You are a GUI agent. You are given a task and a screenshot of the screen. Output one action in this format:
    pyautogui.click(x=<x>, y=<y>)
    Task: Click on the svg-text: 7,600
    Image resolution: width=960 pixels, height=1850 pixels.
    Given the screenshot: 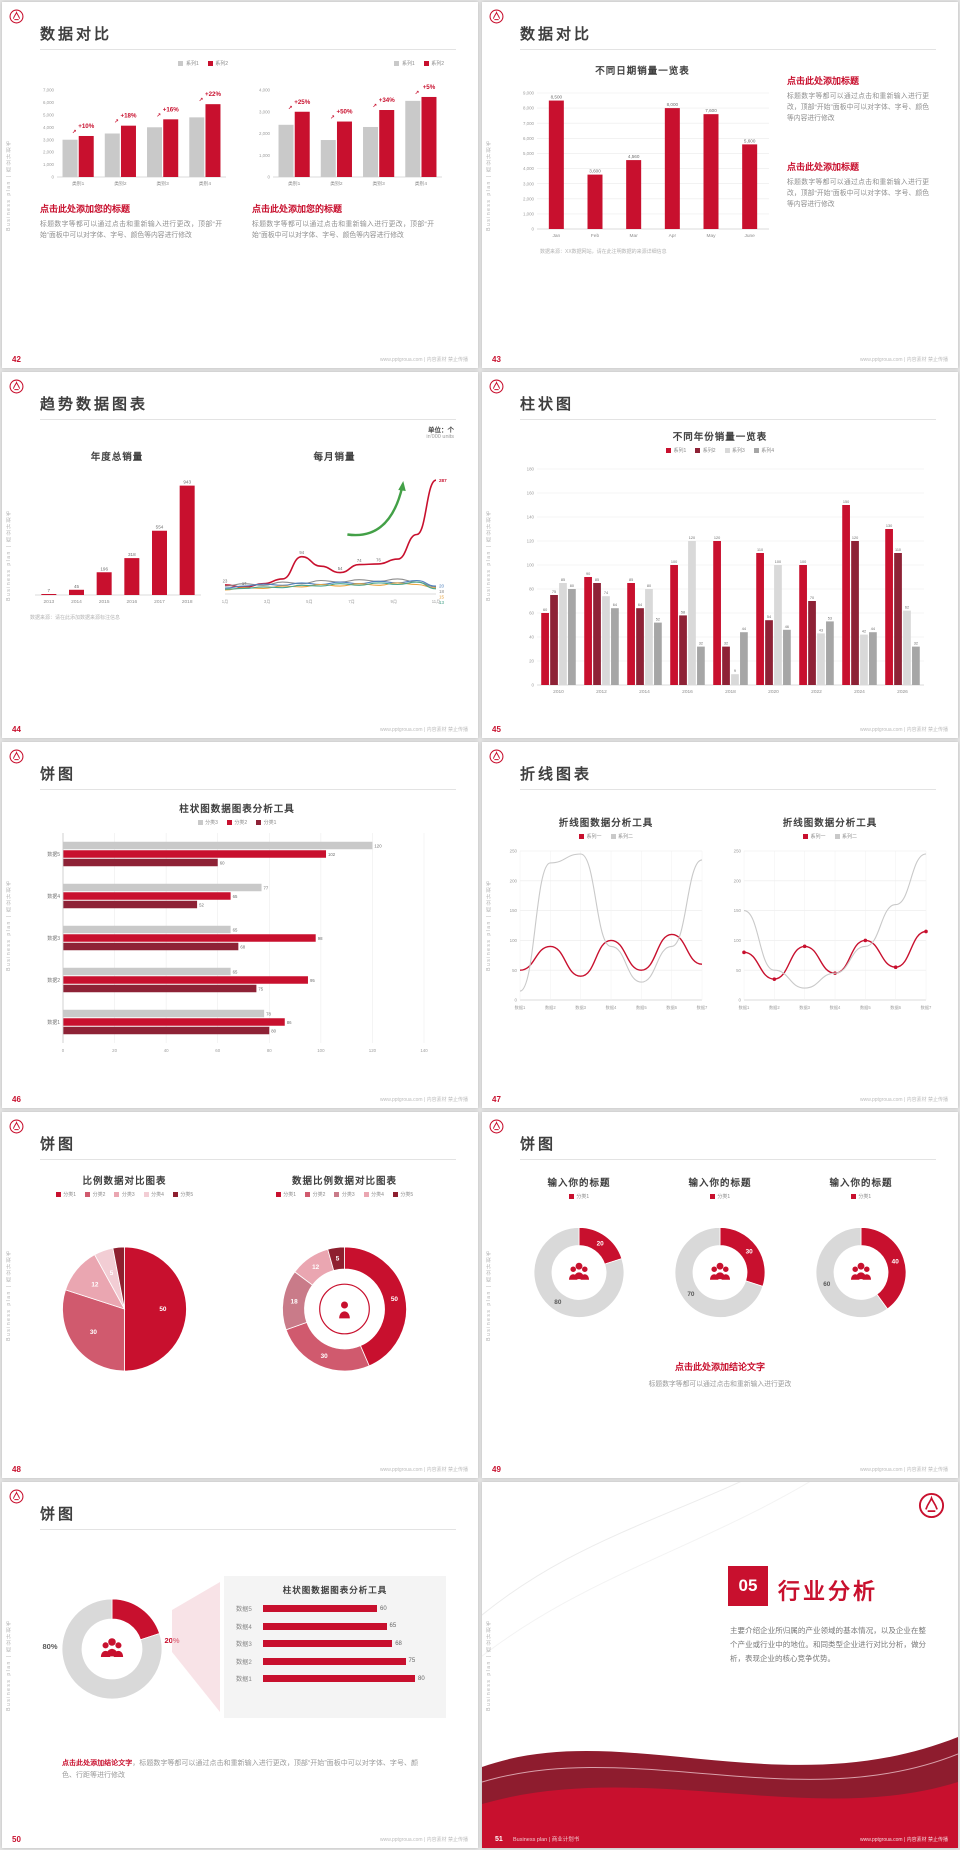 What is the action you would take?
    pyautogui.click(x=711, y=110)
    